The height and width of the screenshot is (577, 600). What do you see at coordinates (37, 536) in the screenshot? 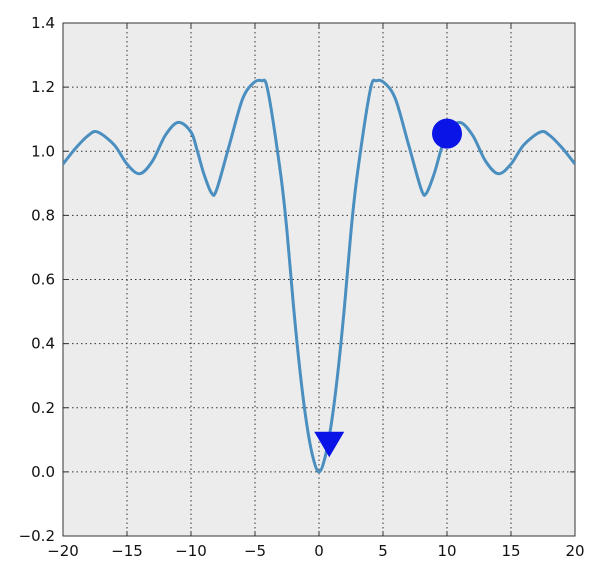
I see `y-tick-label: −0.2` at bounding box center [37, 536].